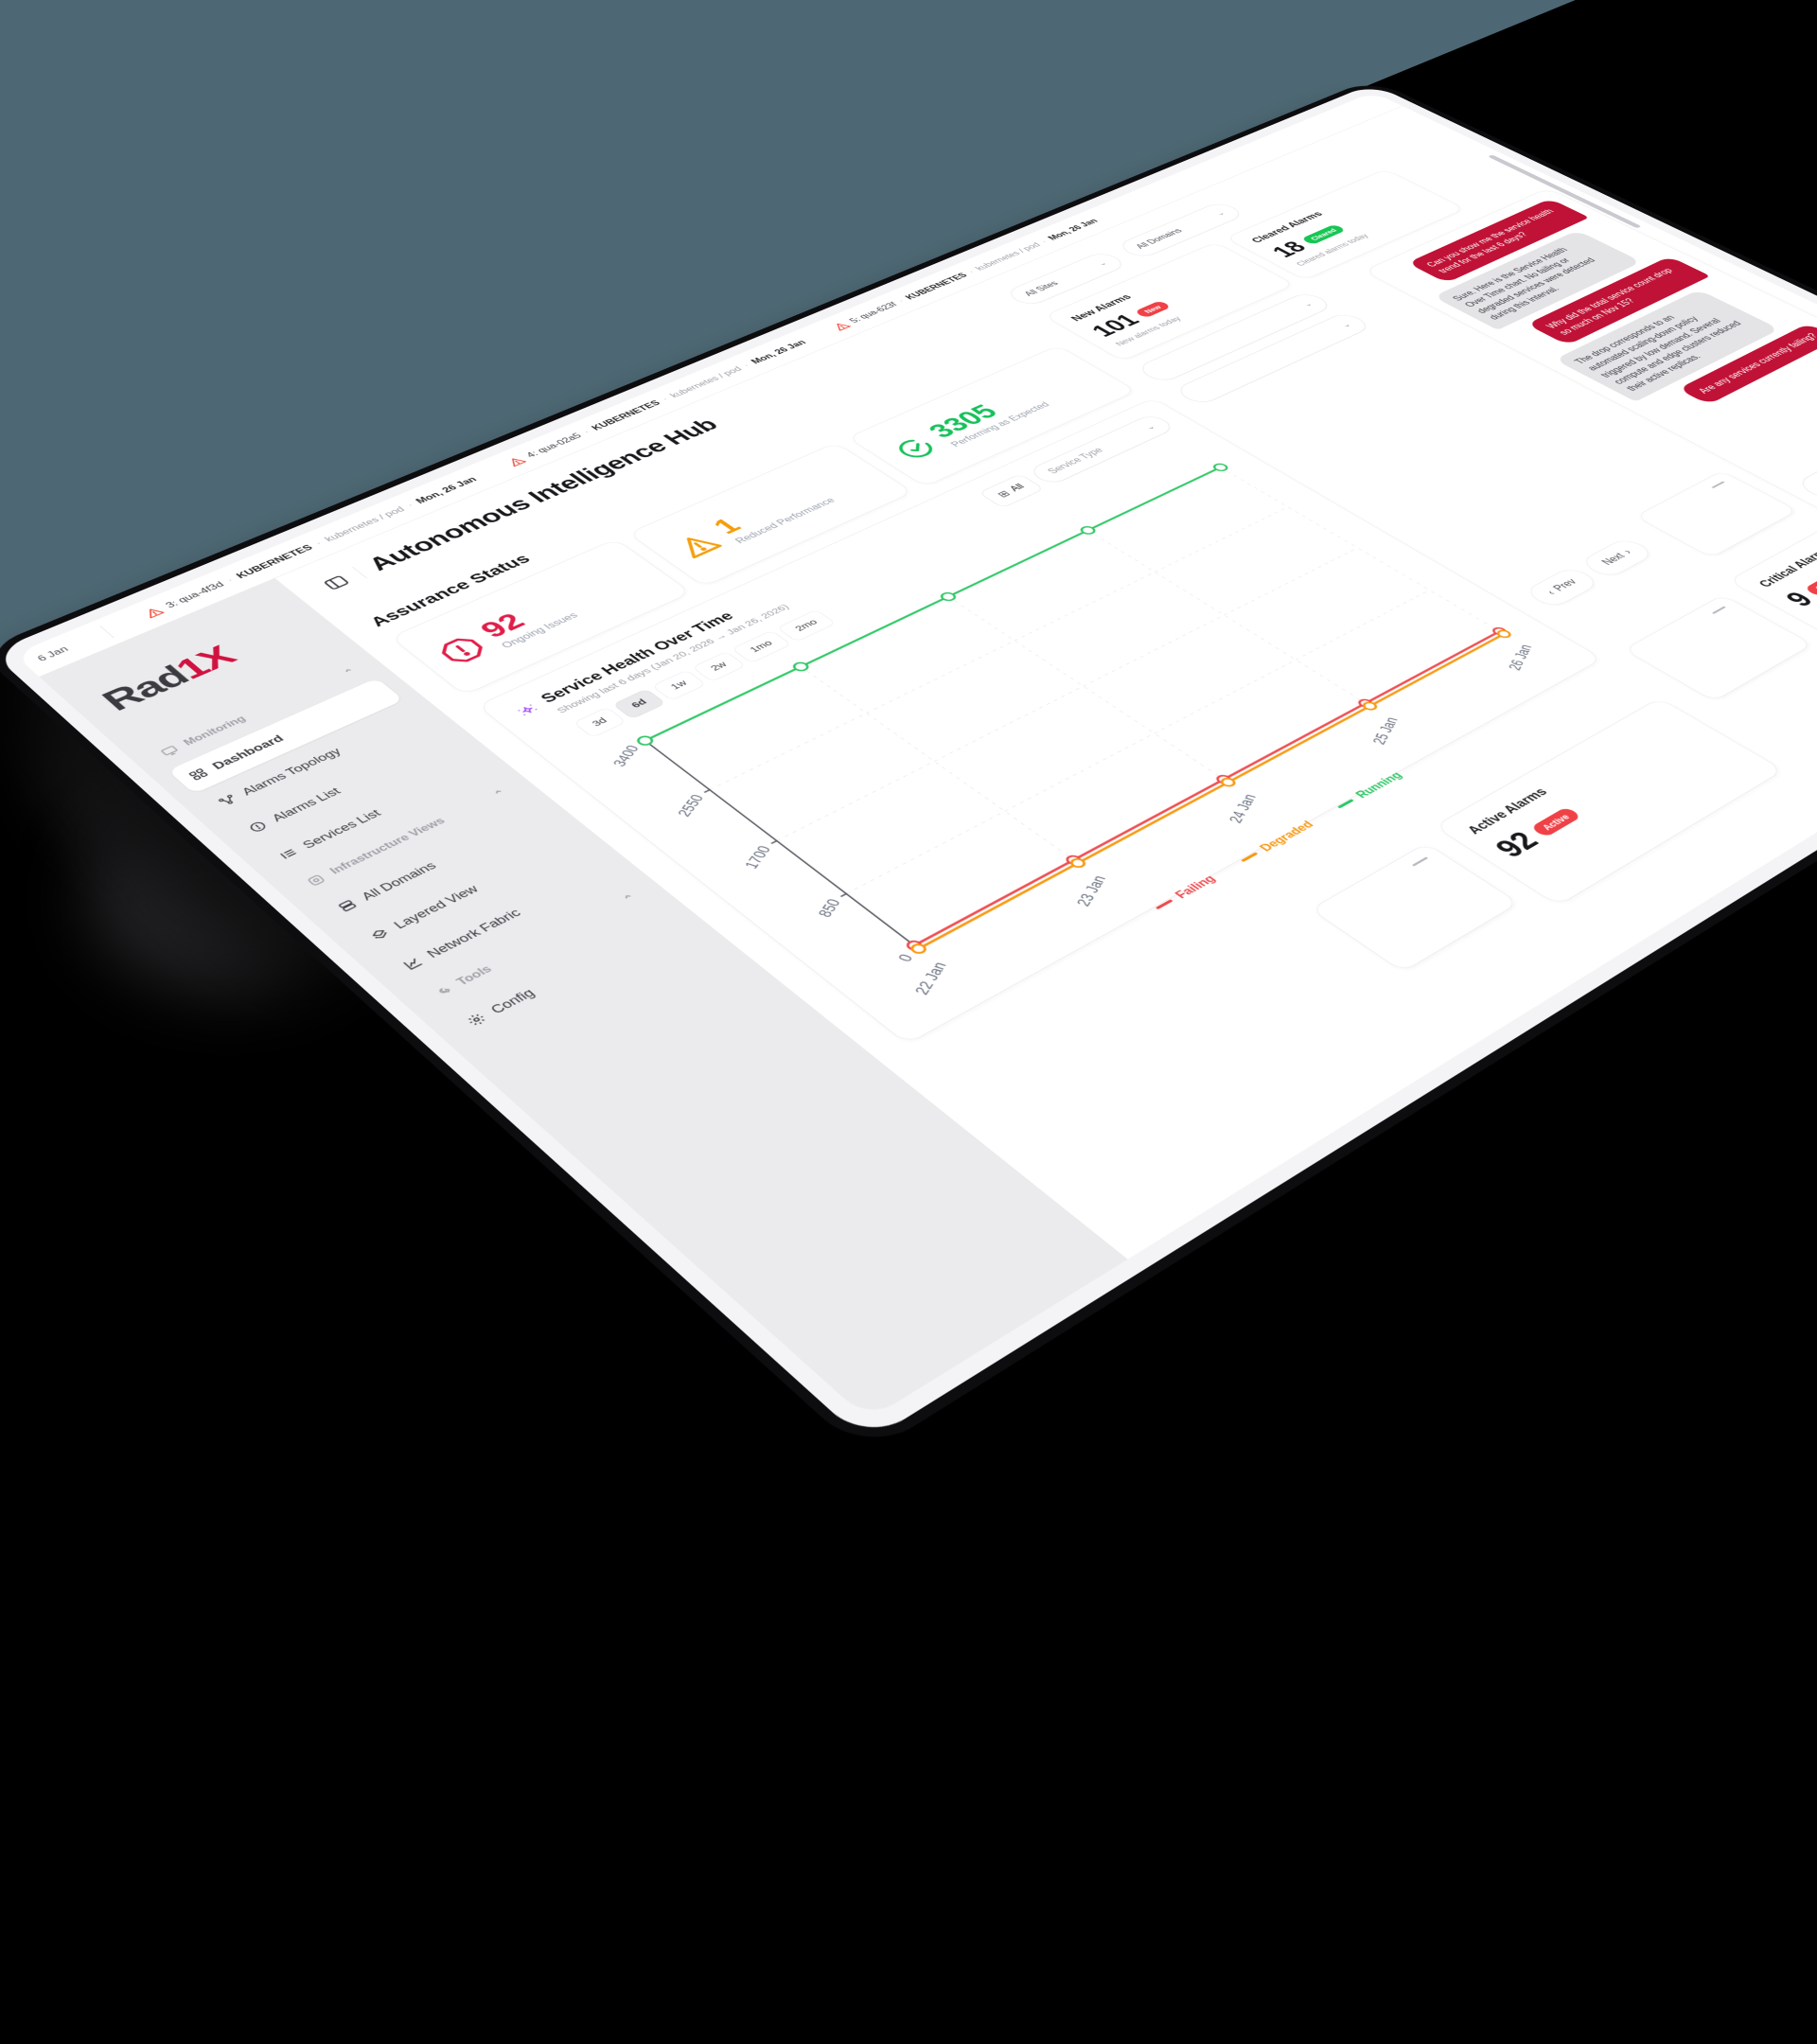 This screenshot has height=2044, width=1817. I want to click on alert-circle-icon, so click(259, 827).